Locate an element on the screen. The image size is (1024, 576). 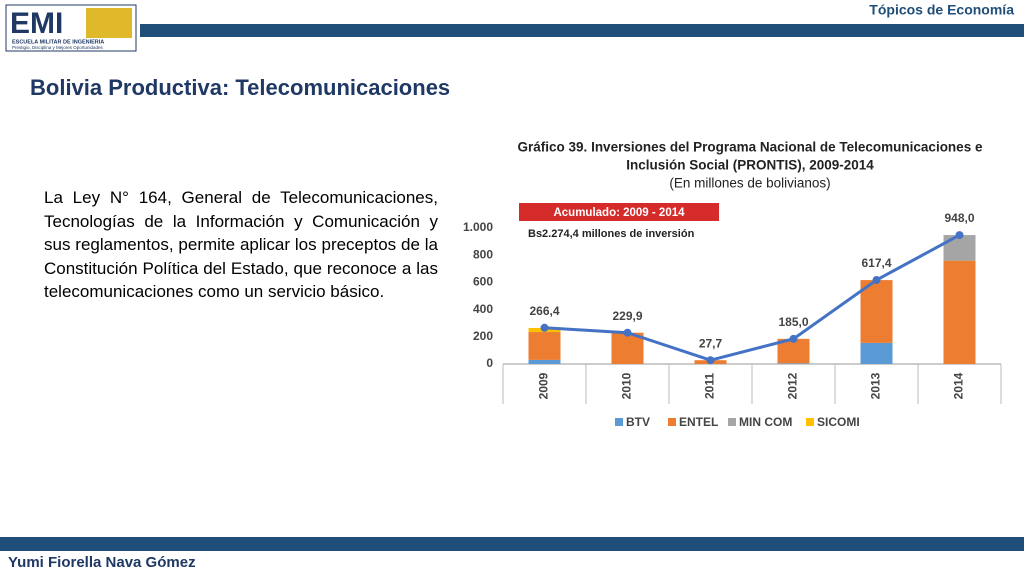
y-tick-label: 0 is located at coordinates (489, 363).